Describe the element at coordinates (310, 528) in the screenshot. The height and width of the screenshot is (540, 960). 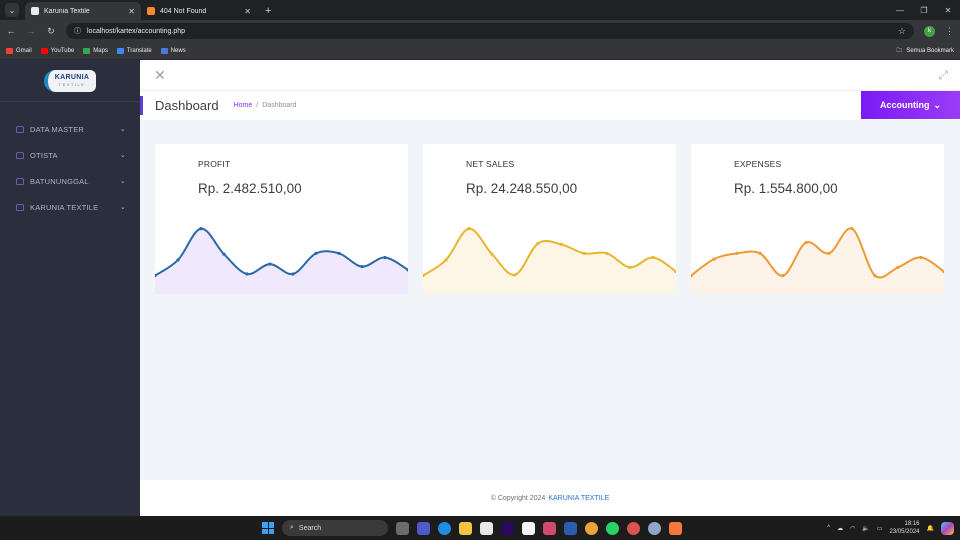
I see `search-placeholder: Search` at that location.